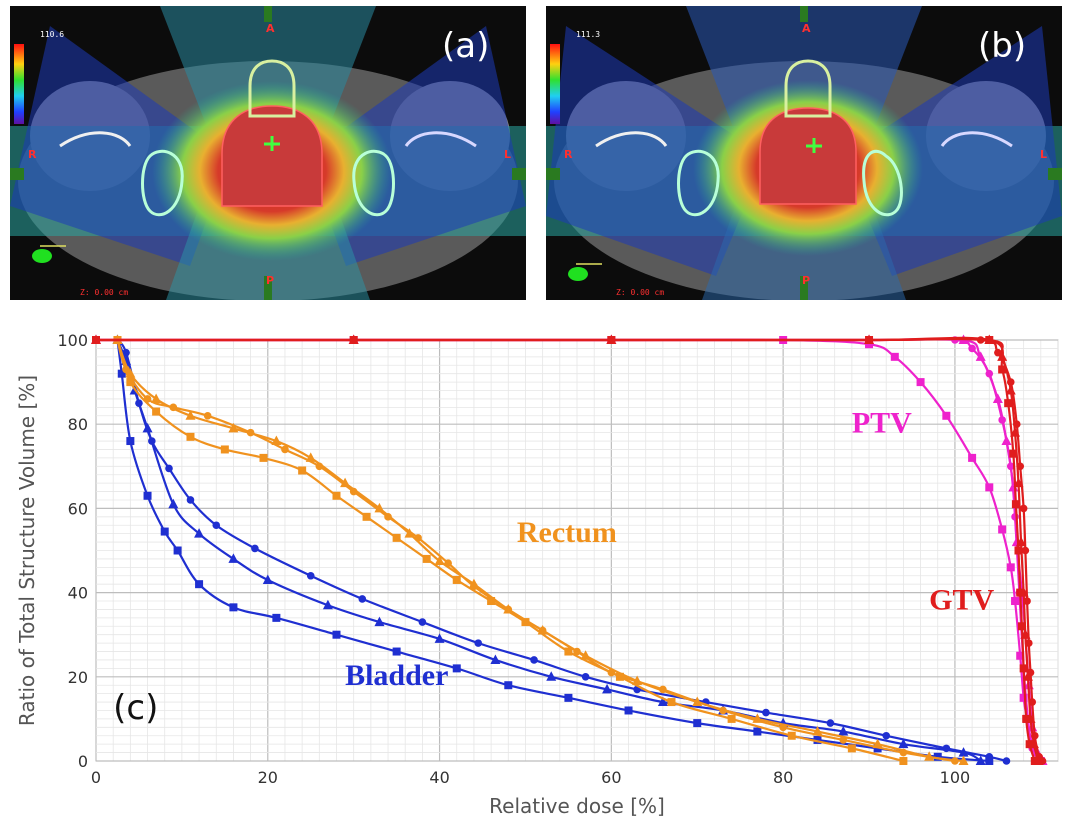 This screenshot has width=1068, height=822. What do you see at coordinates (998, 352) in the screenshot?
I see `gtv-marker-circle` at bounding box center [998, 352].